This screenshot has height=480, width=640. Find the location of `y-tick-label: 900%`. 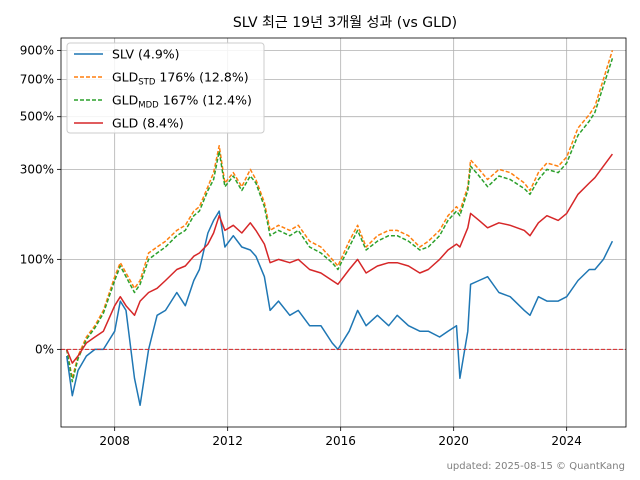

y-tick-label: 900% is located at coordinates (37, 50).